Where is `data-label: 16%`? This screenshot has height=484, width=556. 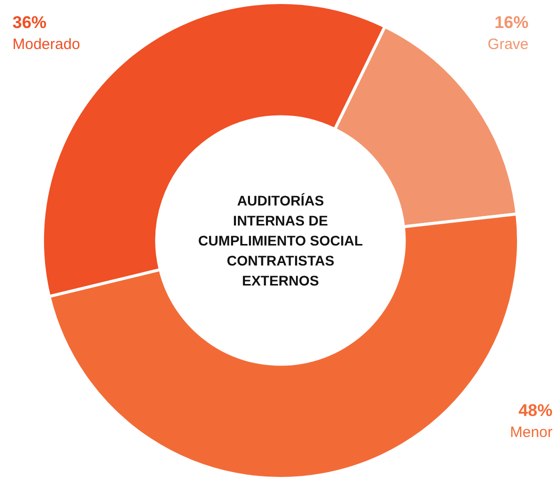 data-label: 16% is located at coordinates (511, 22).